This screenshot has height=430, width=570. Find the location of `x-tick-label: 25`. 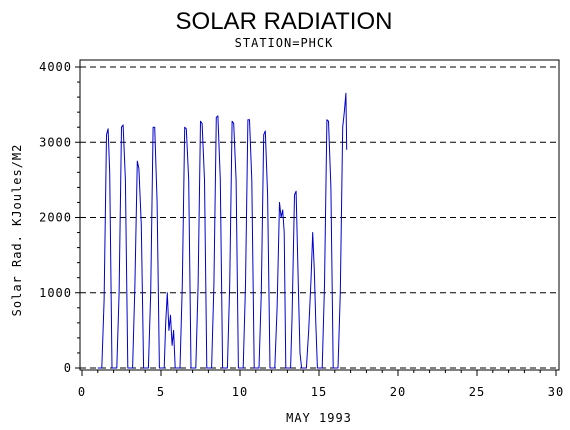

x-tick-label: 25 is located at coordinates (477, 392).